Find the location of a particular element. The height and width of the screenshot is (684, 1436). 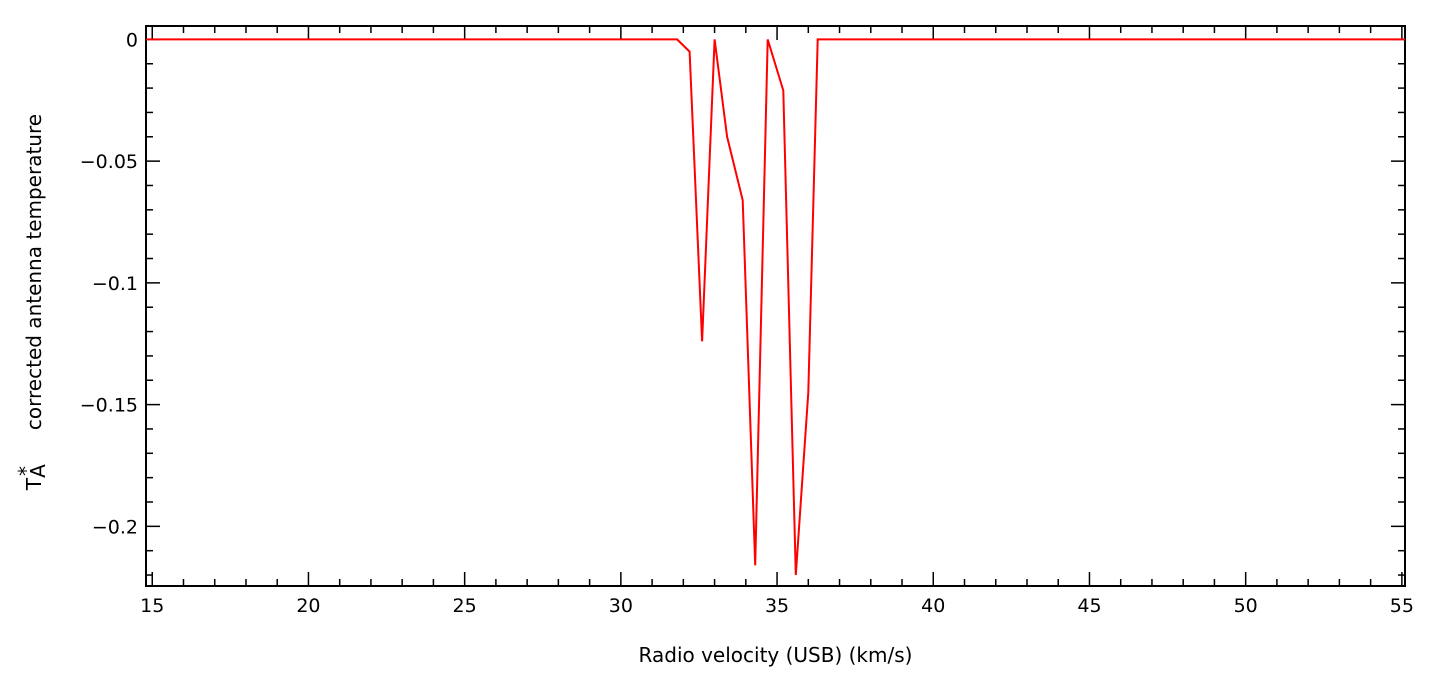

y-tick-label: −0.15 is located at coordinates (109, 406).